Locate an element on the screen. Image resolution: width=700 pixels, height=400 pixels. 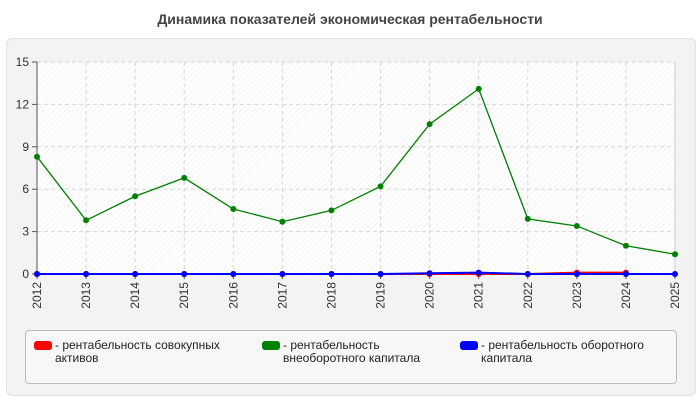
legend-item-noncurrent-capital: - рентабельность внеоборотного капитала is located at coordinates (362, 352).